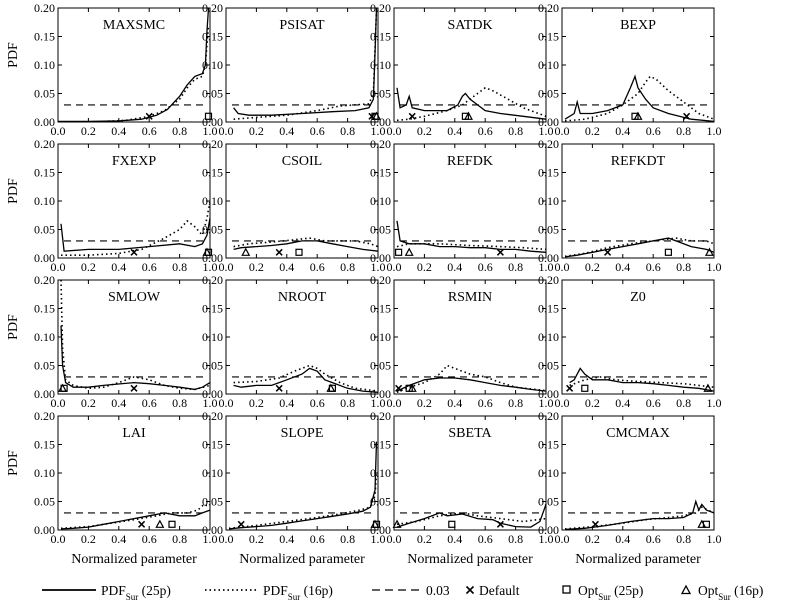 This screenshot has height=608, width=803. Describe the element at coordinates (470, 161) in the screenshot. I see `panel-title: REFDK` at that location.